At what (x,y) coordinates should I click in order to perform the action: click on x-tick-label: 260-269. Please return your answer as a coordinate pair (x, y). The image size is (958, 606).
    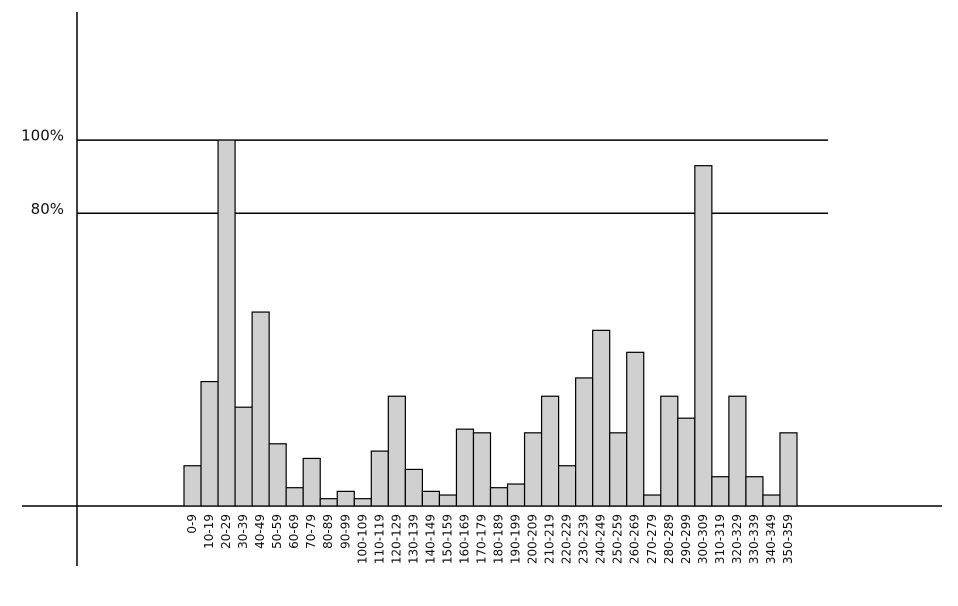
    Looking at the image, I should click on (635, 539).